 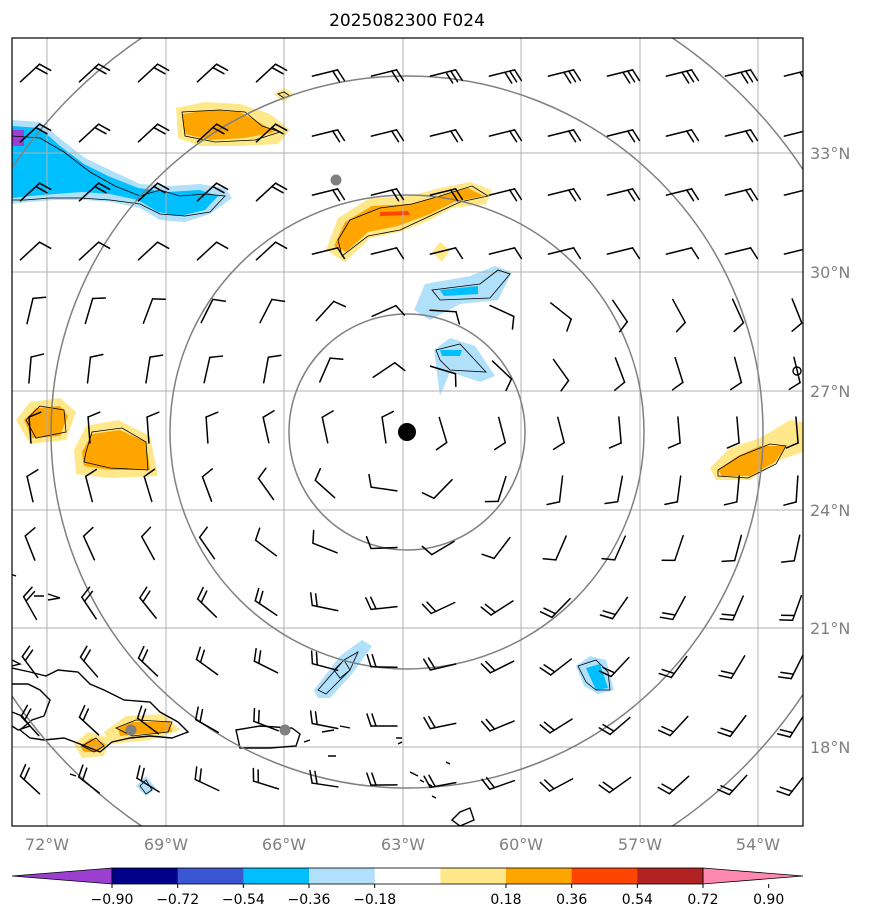 What do you see at coordinates (17, 663) in the screenshot?
I see `coastline-cuba-fragment` at bounding box center [17, 663].